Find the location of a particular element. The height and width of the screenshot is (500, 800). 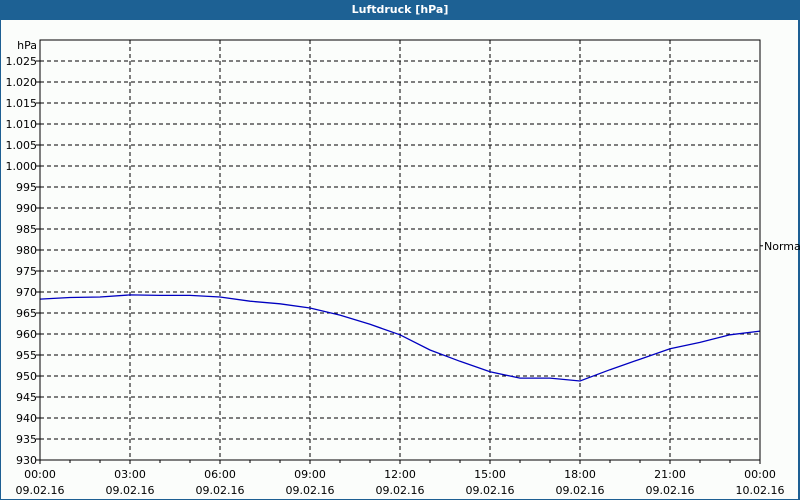

y-tick-label: 985 is located at coordinates (26, 229).